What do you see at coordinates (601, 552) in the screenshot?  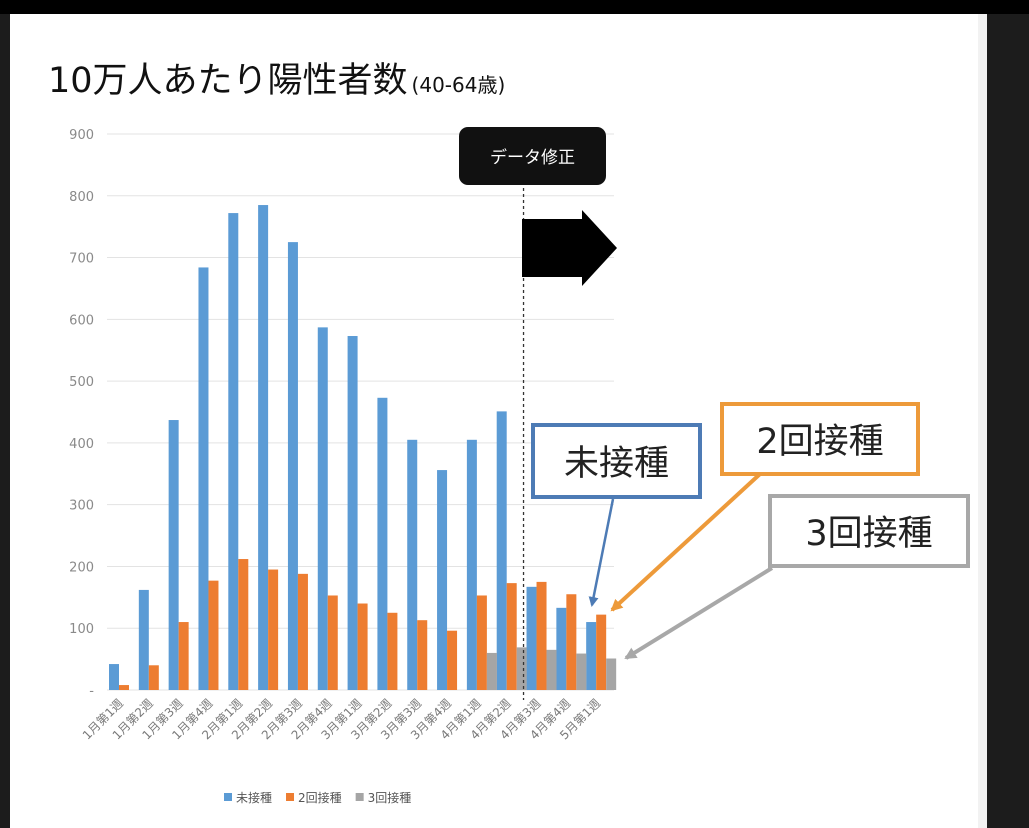 I see `callout-unvaccinated-arrow` at bounding box center [601, 552].